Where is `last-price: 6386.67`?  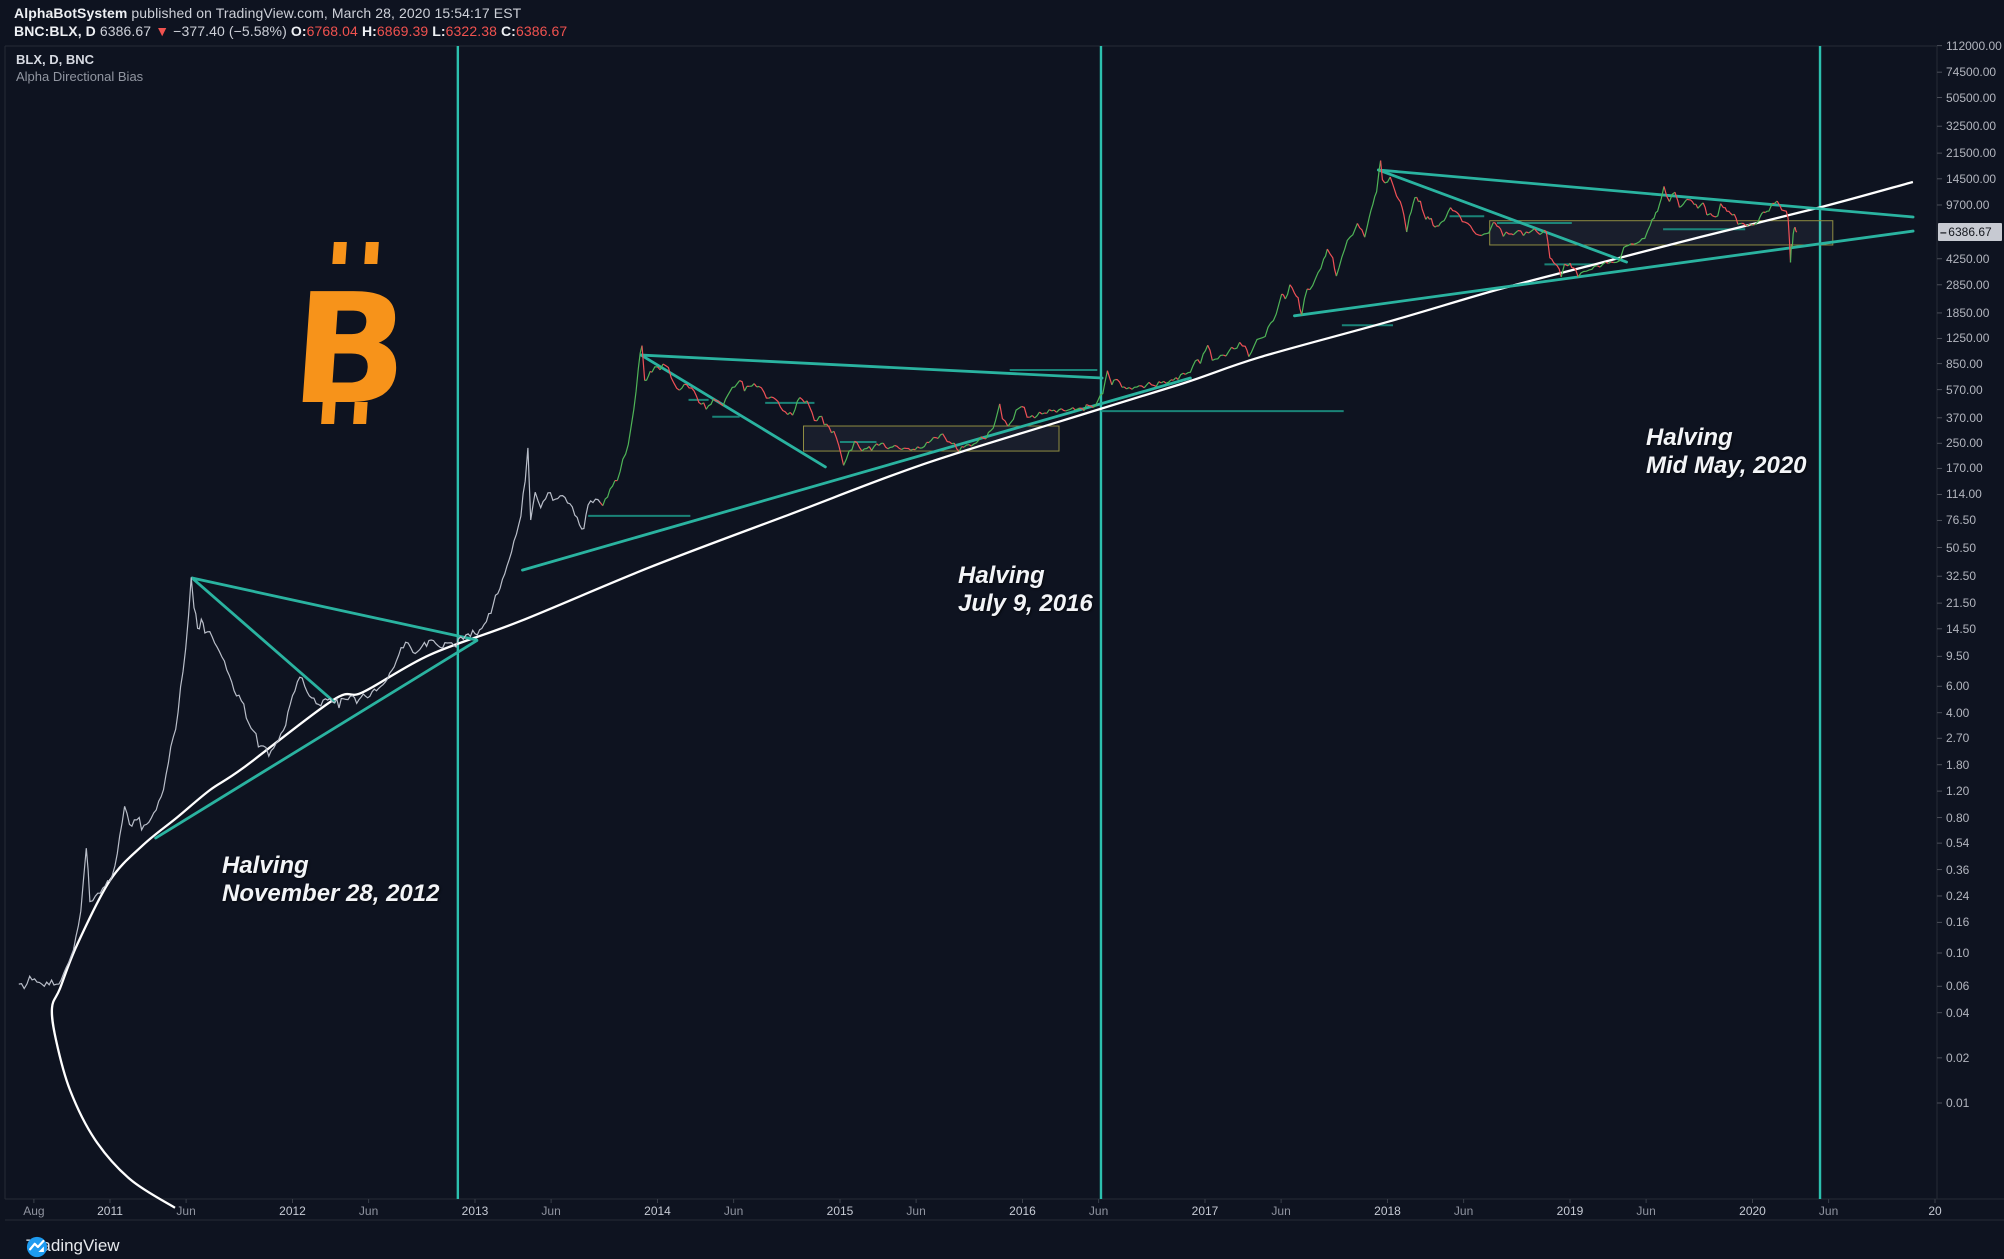
last-price: 6386.67 is located at coordinates (125, 31).